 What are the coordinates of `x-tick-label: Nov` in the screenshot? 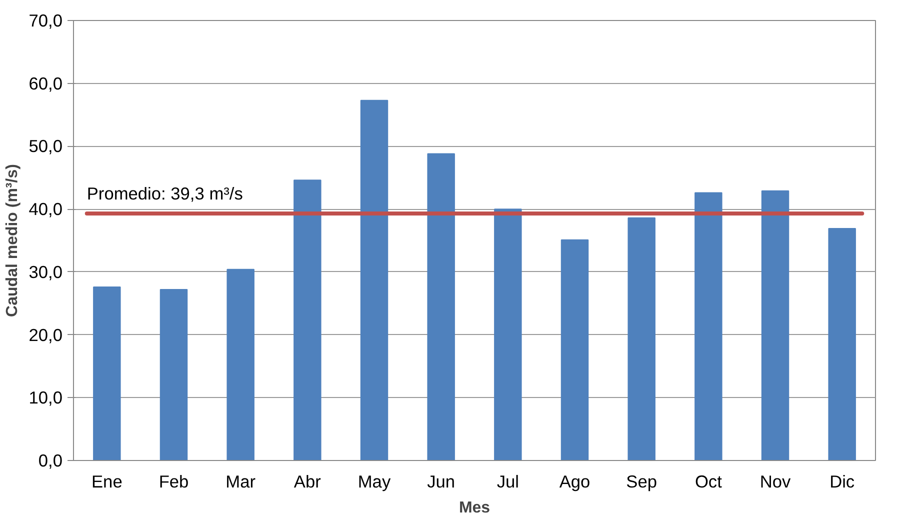 It's located at (775, 482).